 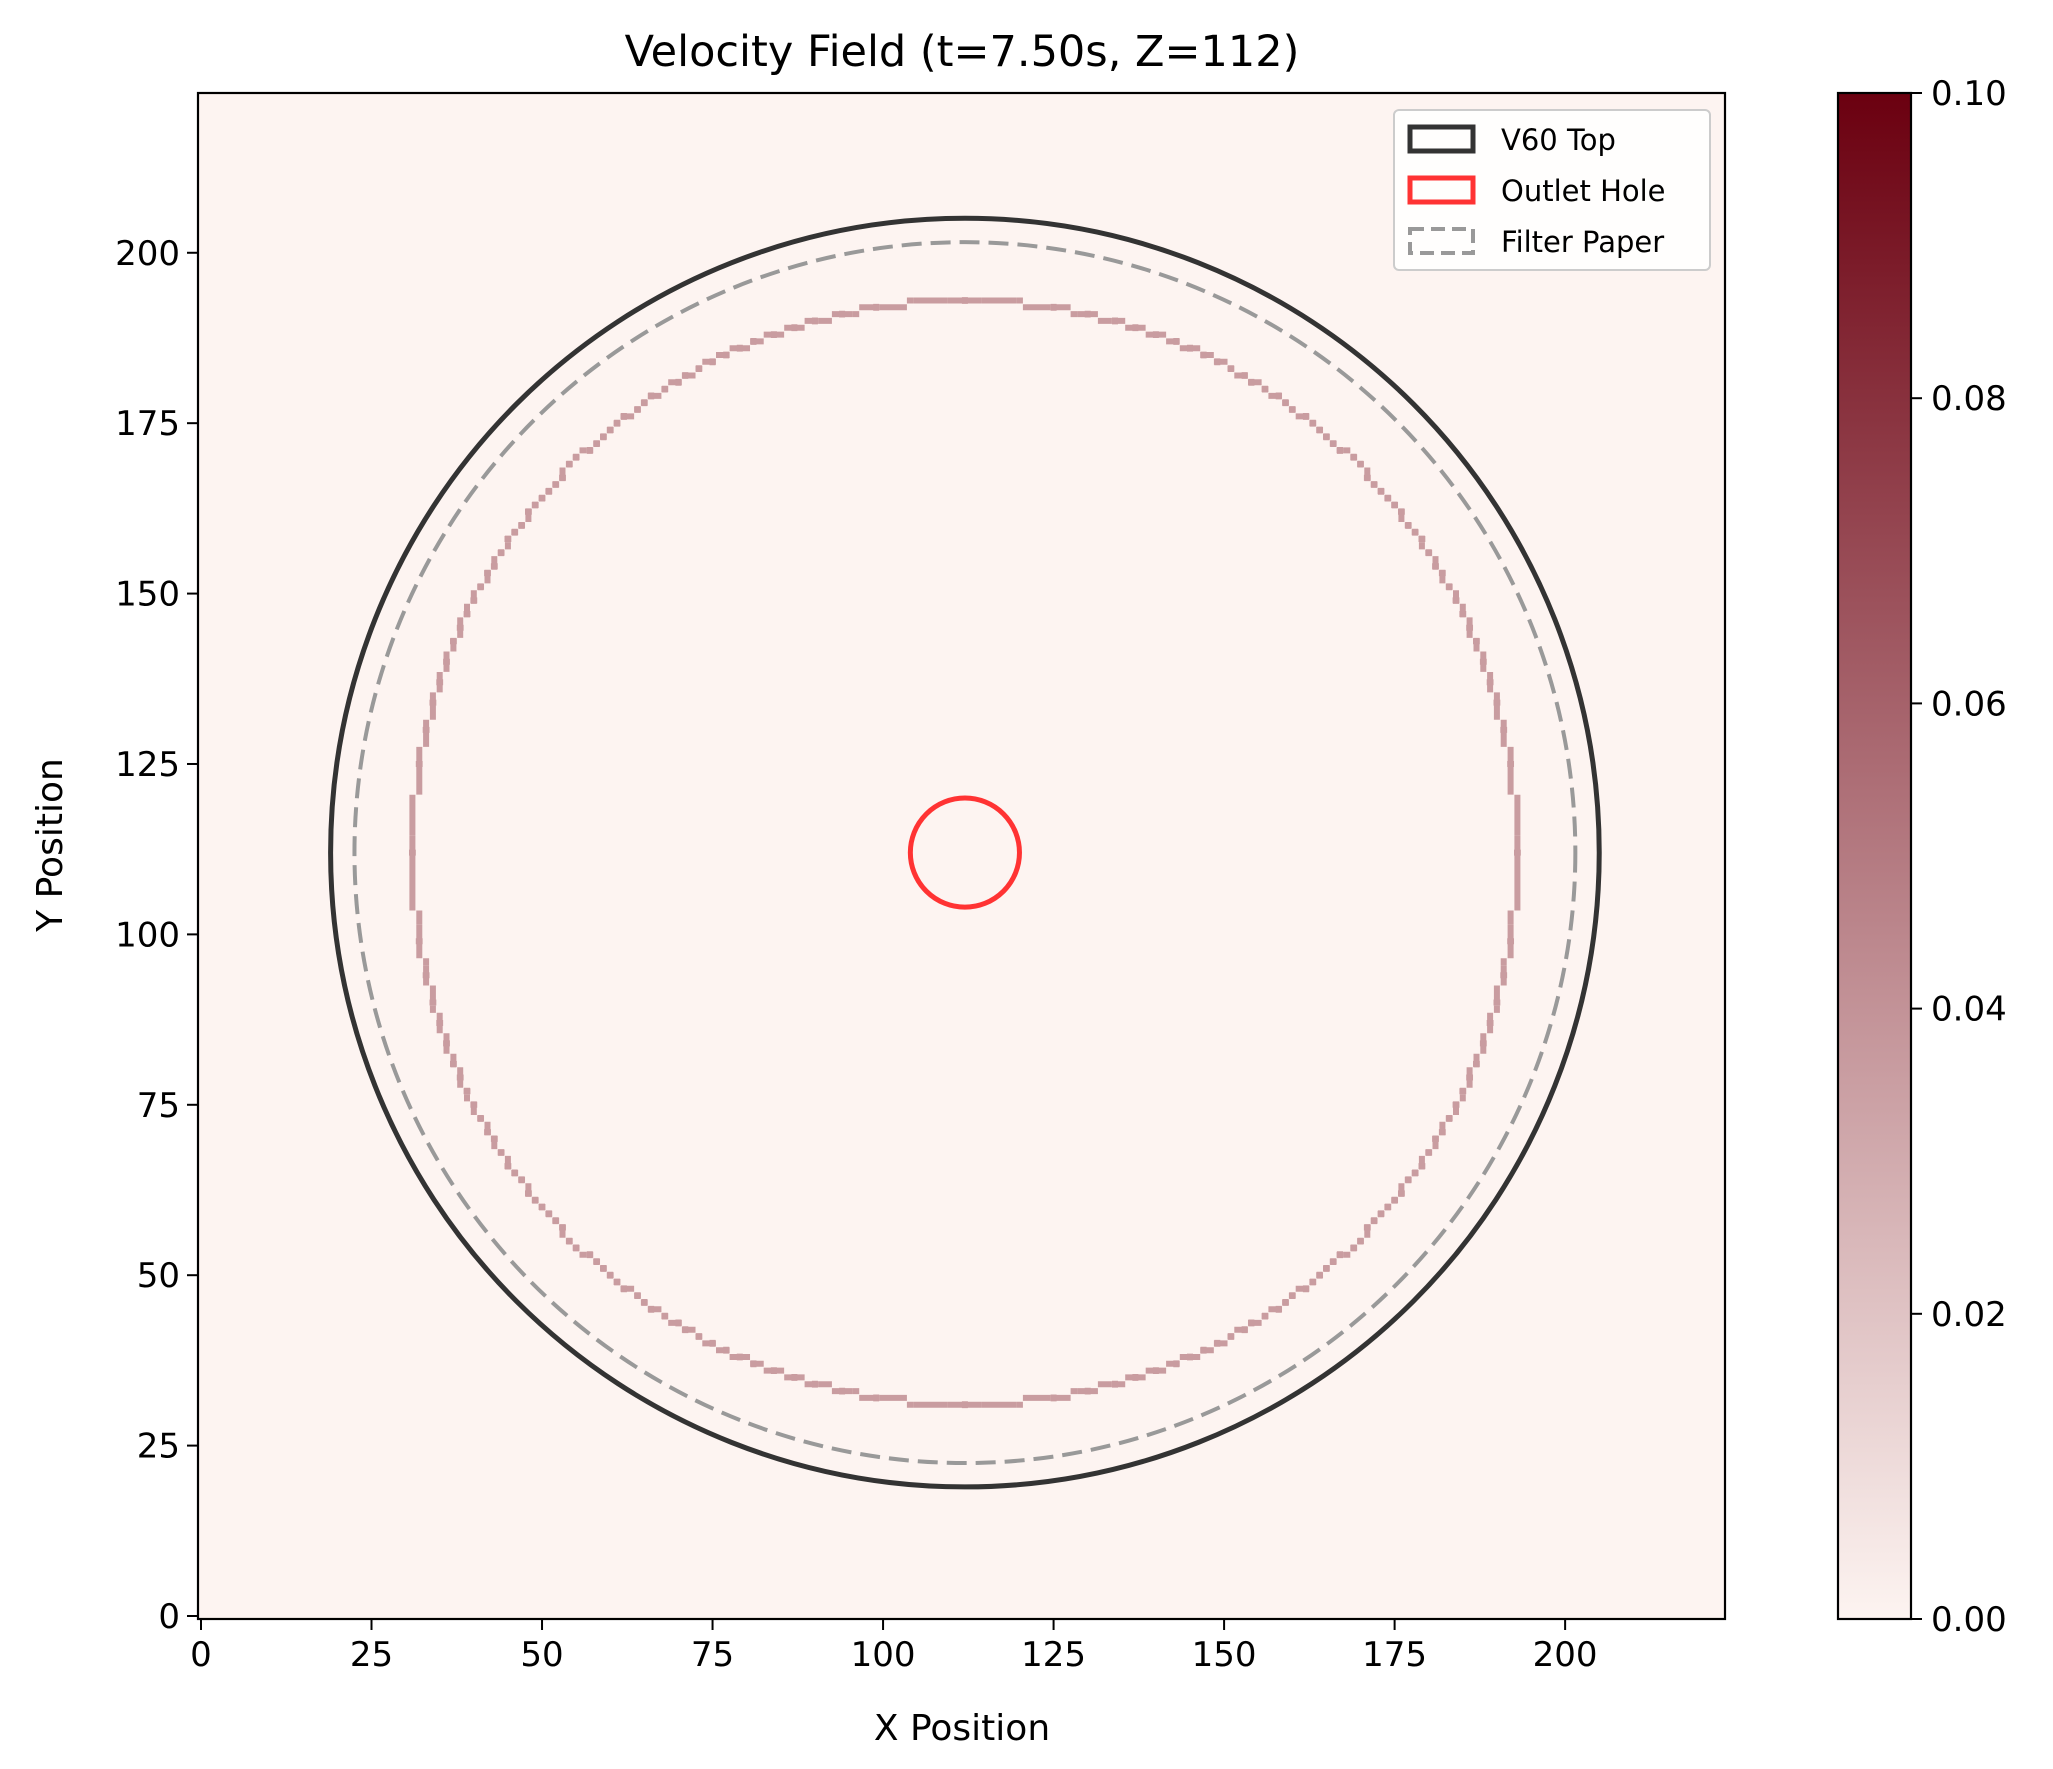 What do you see at coordinates (158, 1106) in the screenshot?
I see `y-tick-label: 75` at bounding box center [158, 1106].